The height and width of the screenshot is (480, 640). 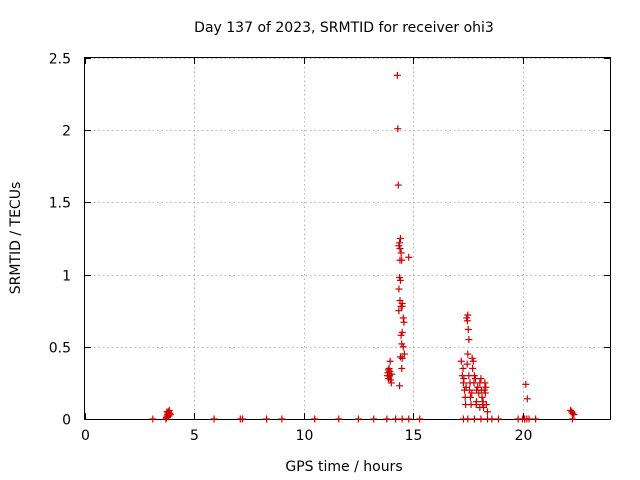 What do you see at coordinates (343, 467) in the screenshot?
I see `x-axis-label: GPS time / hours` at bounding box center [343, 467].